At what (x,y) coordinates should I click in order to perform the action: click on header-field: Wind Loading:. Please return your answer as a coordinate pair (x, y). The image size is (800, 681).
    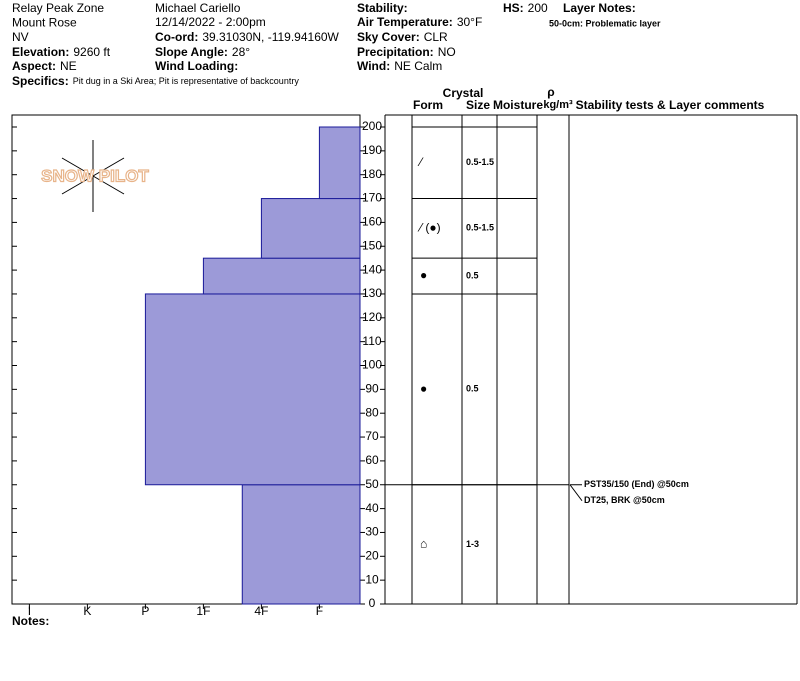
    Looking at the image, I should click on (196, 66).